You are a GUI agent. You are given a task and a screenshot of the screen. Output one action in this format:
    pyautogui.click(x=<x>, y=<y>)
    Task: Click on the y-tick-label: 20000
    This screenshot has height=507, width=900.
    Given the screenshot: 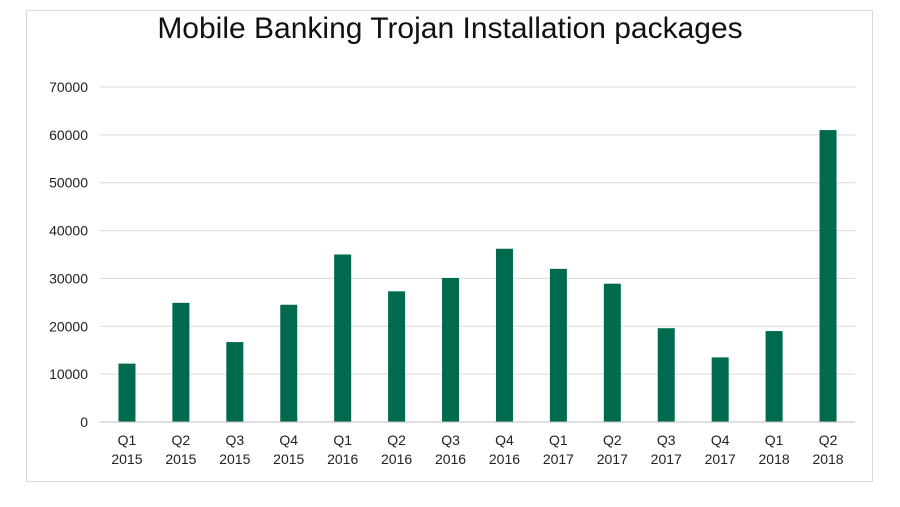 What is the action you would take?
    pyautogui.click(x=68, y=326)
    